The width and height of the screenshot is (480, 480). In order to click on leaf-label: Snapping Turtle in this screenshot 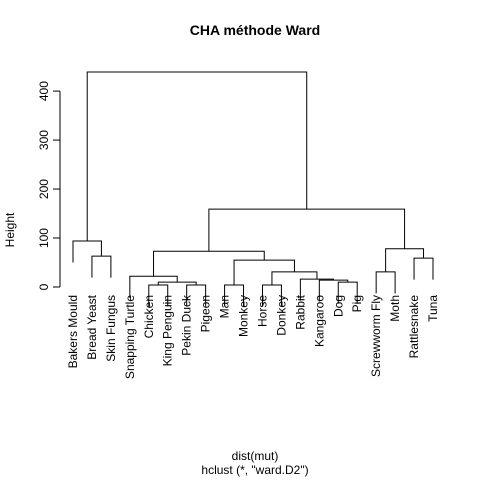, I will do `click(130, 337)`.